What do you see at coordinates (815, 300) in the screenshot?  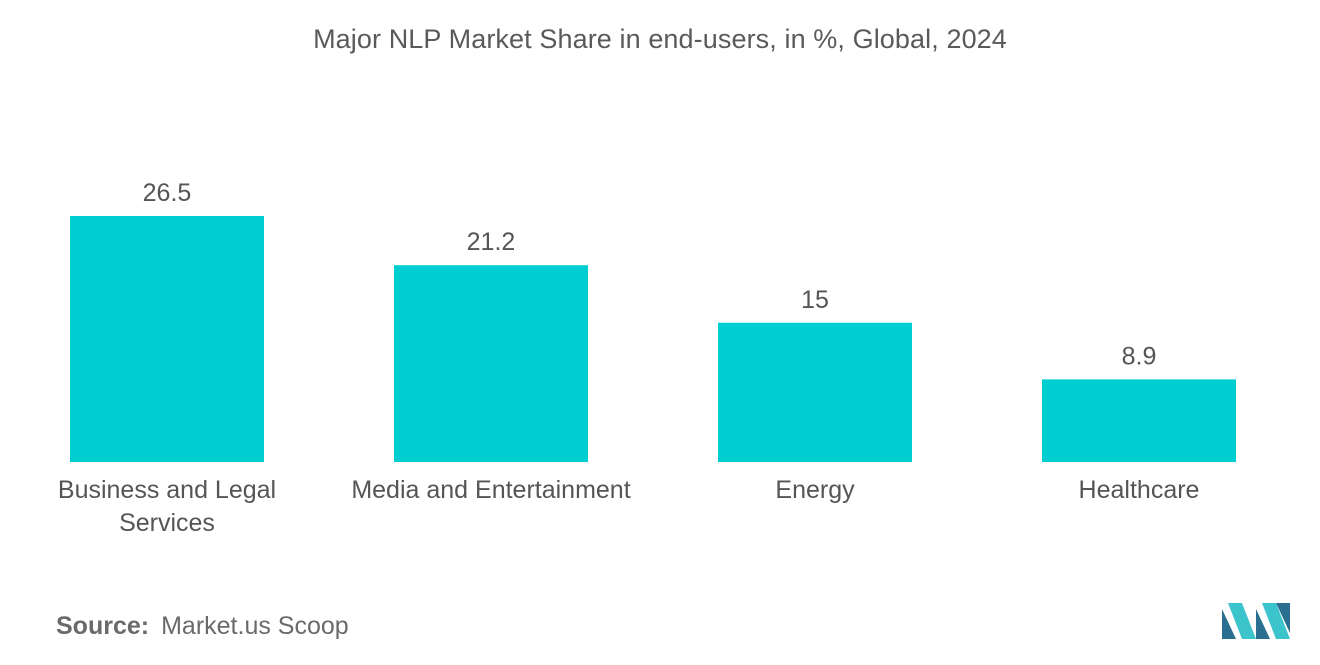 I see `value-label-2: 15` at bounding box center [815, 300].